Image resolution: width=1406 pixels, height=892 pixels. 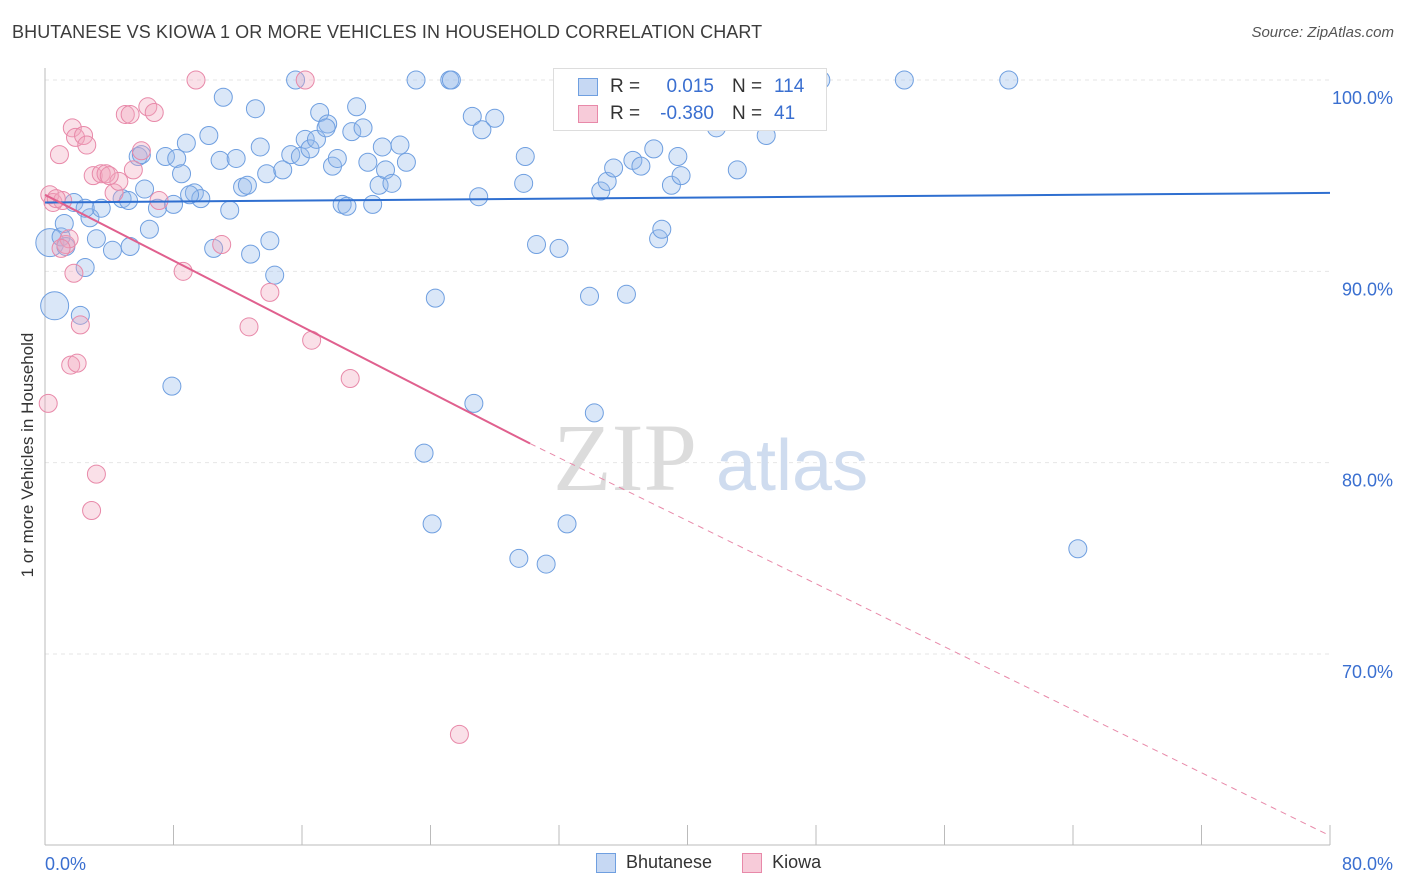 What do you see at coordinates (27, 455) in the screenshot?
I see `y-axis-title: 1 or more Vehicles in Household` at bounding box center [27, 455].